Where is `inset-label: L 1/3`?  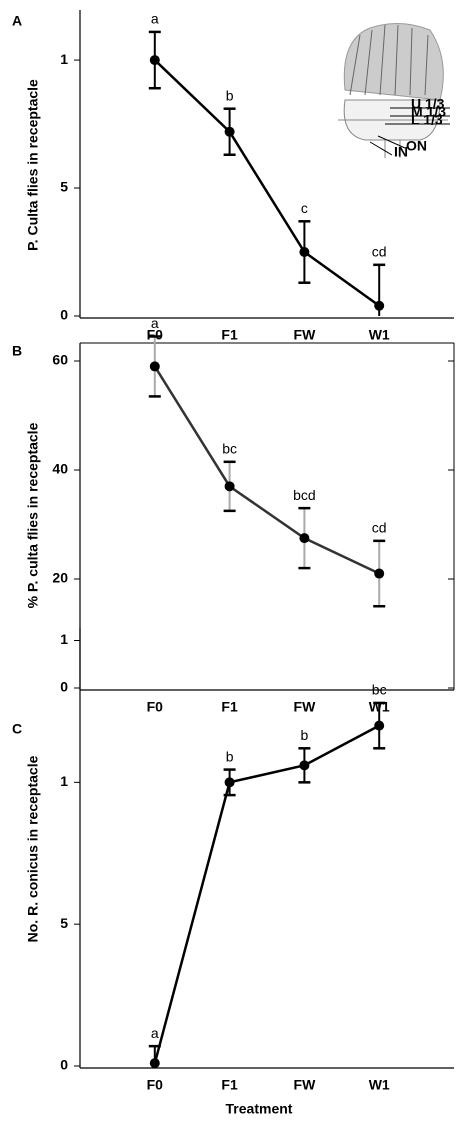 inset-label: L 1/3 is located at coordinates (427, 120).